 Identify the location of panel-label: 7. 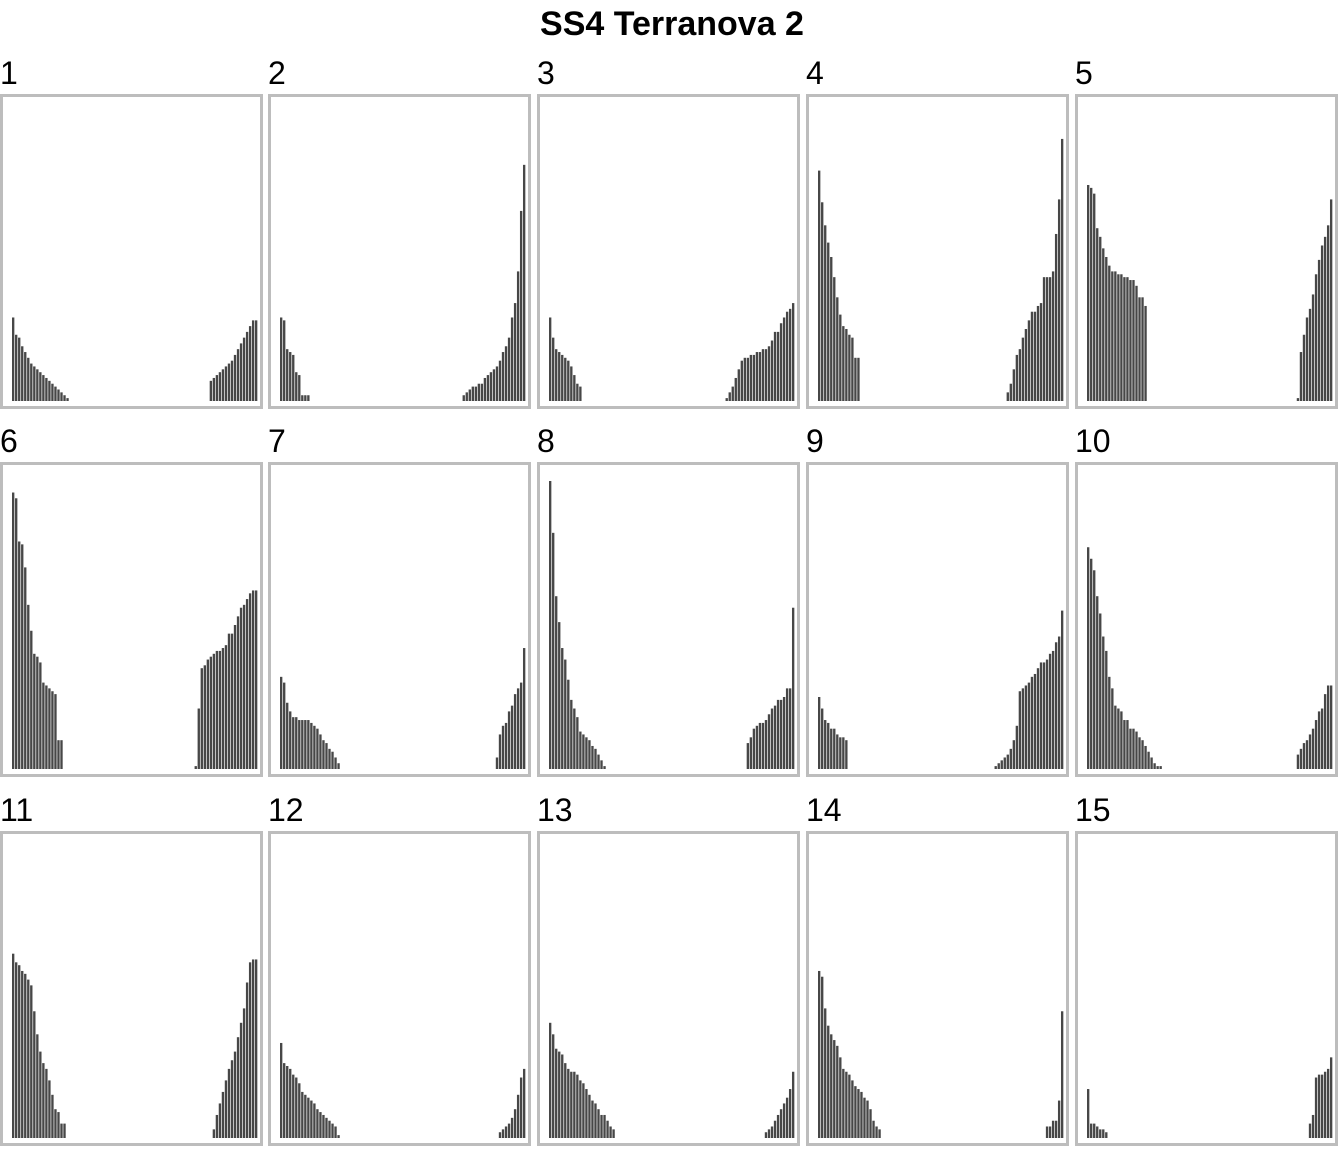
(277, 441).